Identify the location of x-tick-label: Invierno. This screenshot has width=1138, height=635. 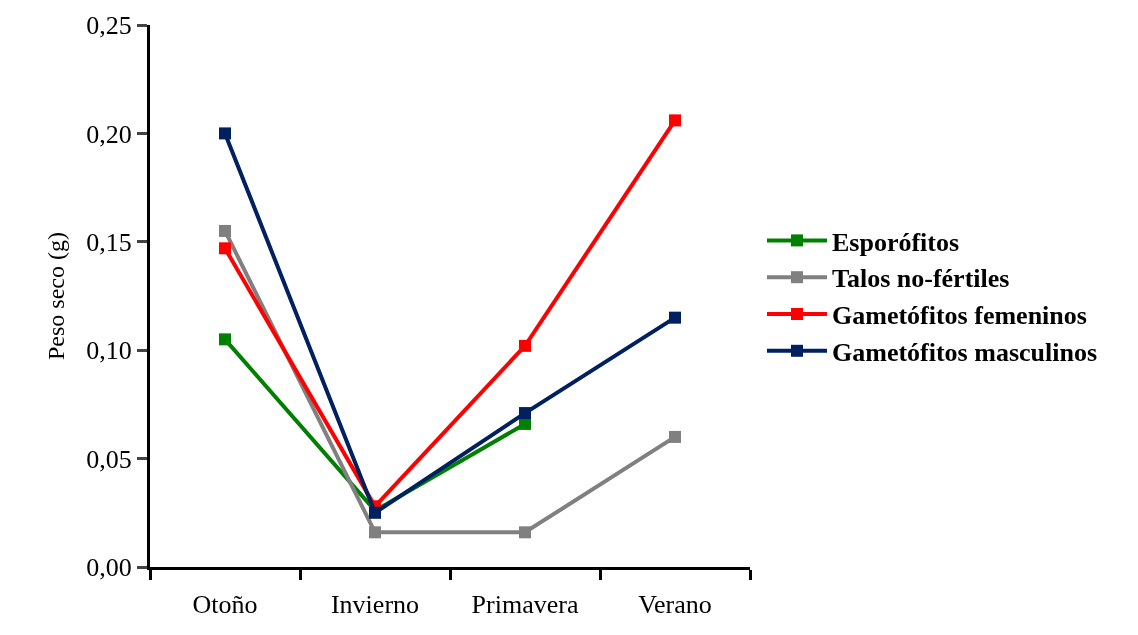
(375, 605).